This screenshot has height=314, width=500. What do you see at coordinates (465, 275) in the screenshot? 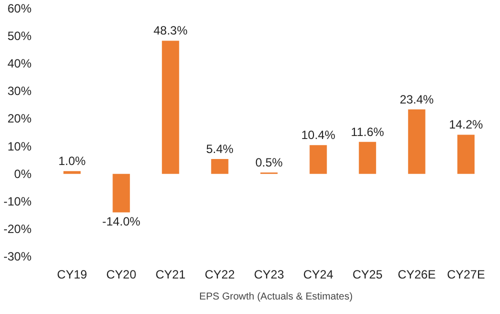
I see `x-tick-label: CY27E` at bounding box center [465, 275].